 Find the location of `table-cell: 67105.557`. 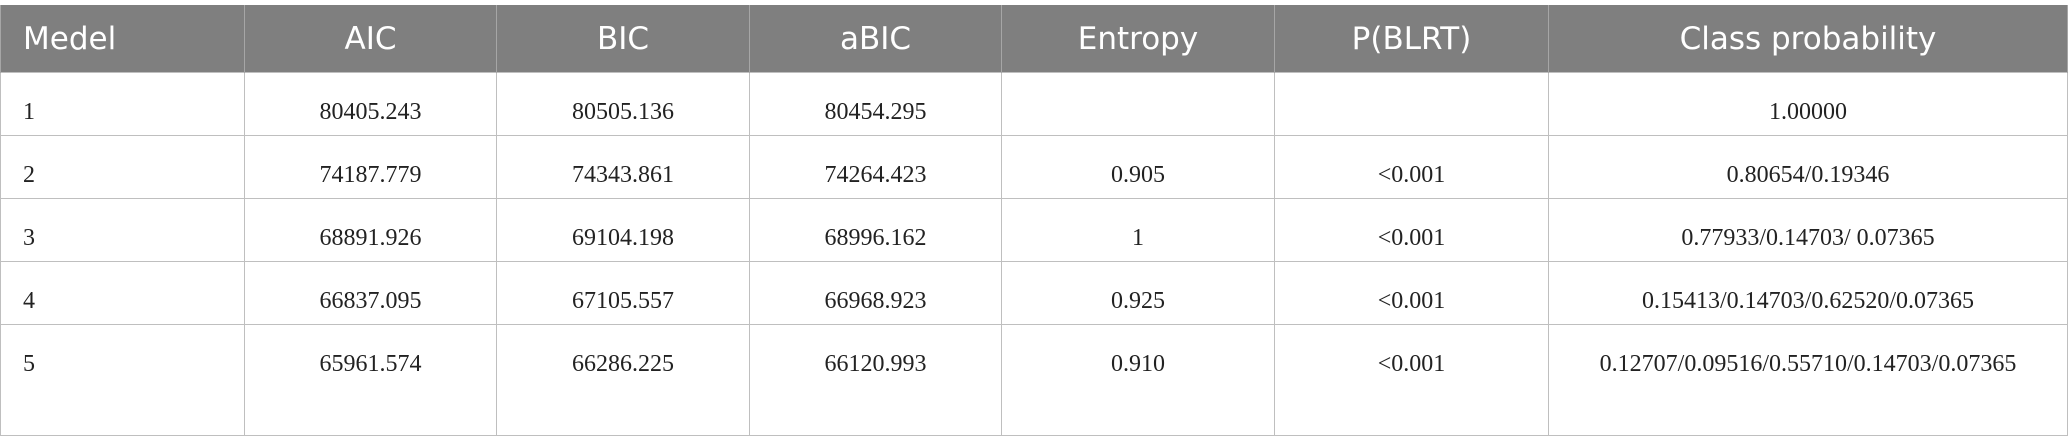

table-cell: 67105.557 is located at coordinates (623, 293).